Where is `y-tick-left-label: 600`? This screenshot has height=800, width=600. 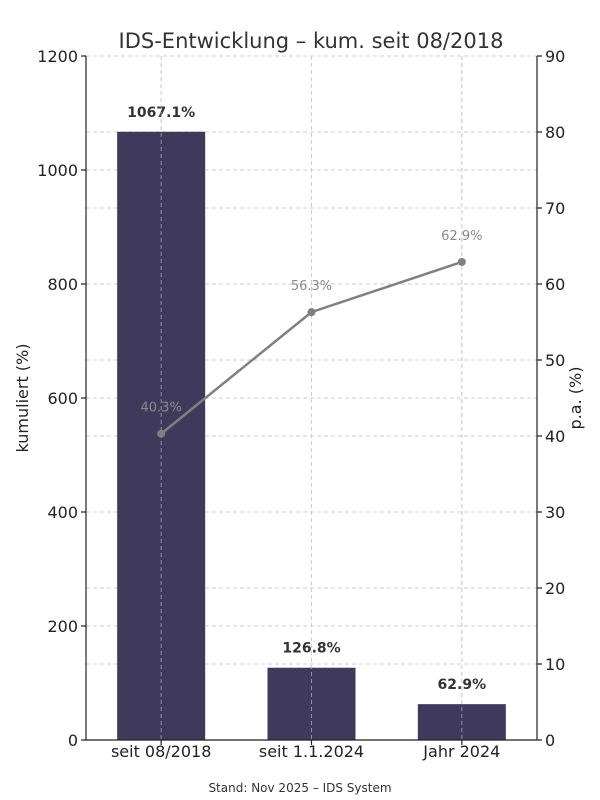 y-tick-left-label: 600 is located at coordinates (62, 398).